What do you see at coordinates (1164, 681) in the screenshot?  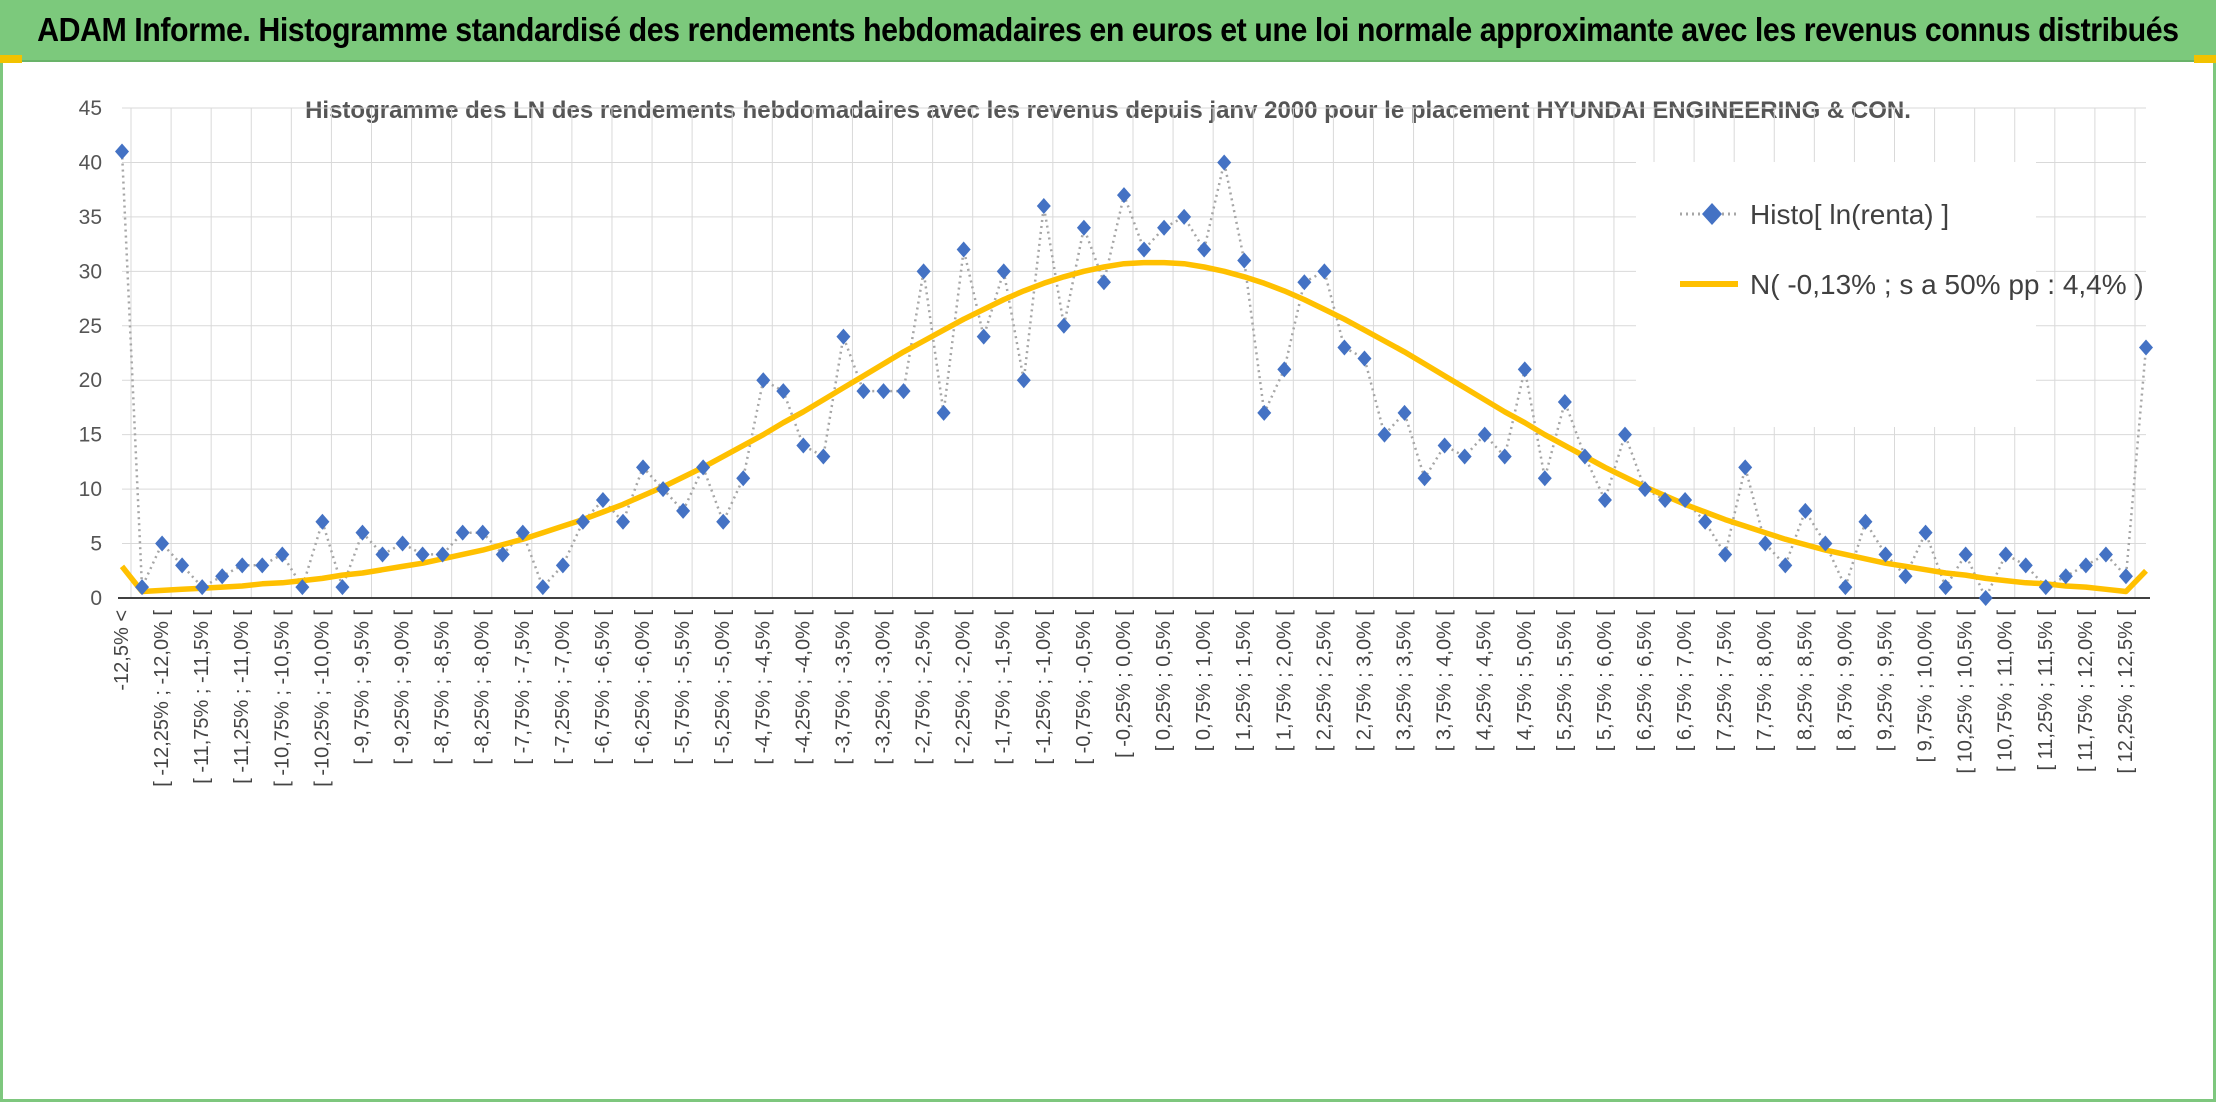 I see `x-tick-label: [ 0,25% ; 0,5% [` at bounding box center [1164, 681].